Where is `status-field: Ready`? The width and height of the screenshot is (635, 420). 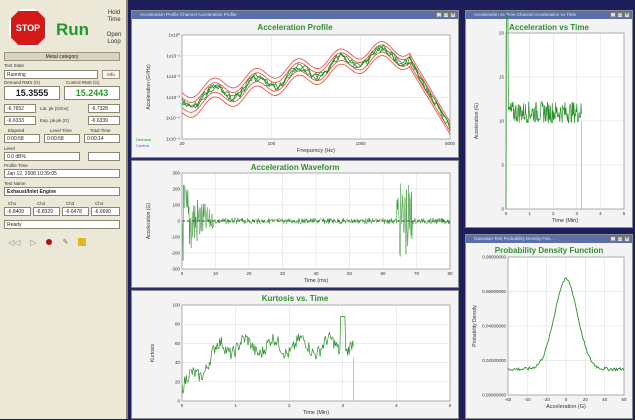
status-field: Ready is located at coordinates (62, 224).